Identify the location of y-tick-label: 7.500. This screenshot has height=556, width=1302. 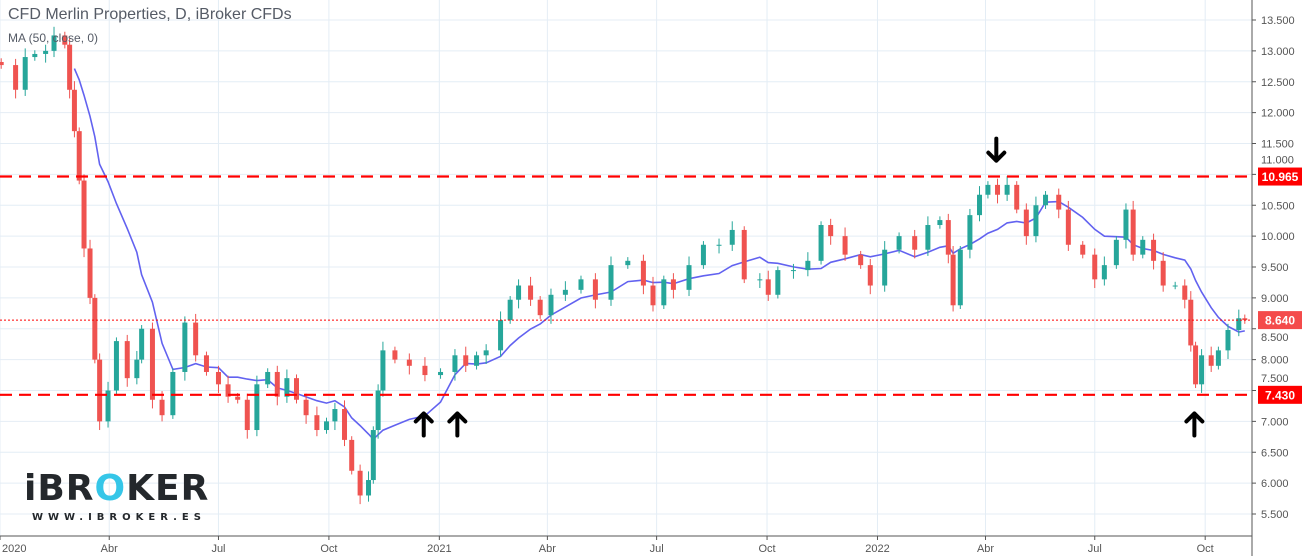
(1275, 379).